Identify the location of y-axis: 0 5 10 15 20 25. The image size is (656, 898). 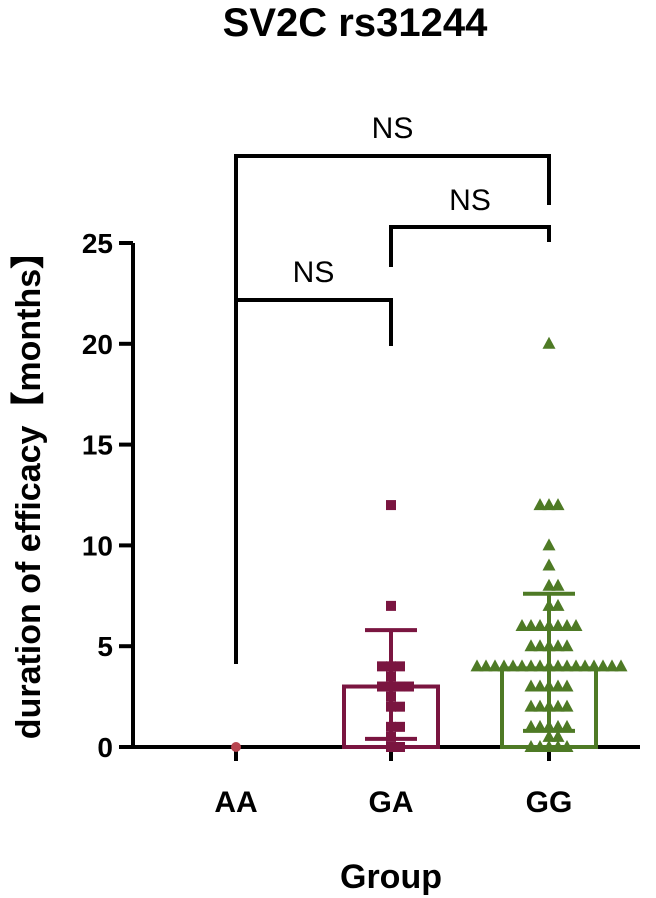
(108, 495).